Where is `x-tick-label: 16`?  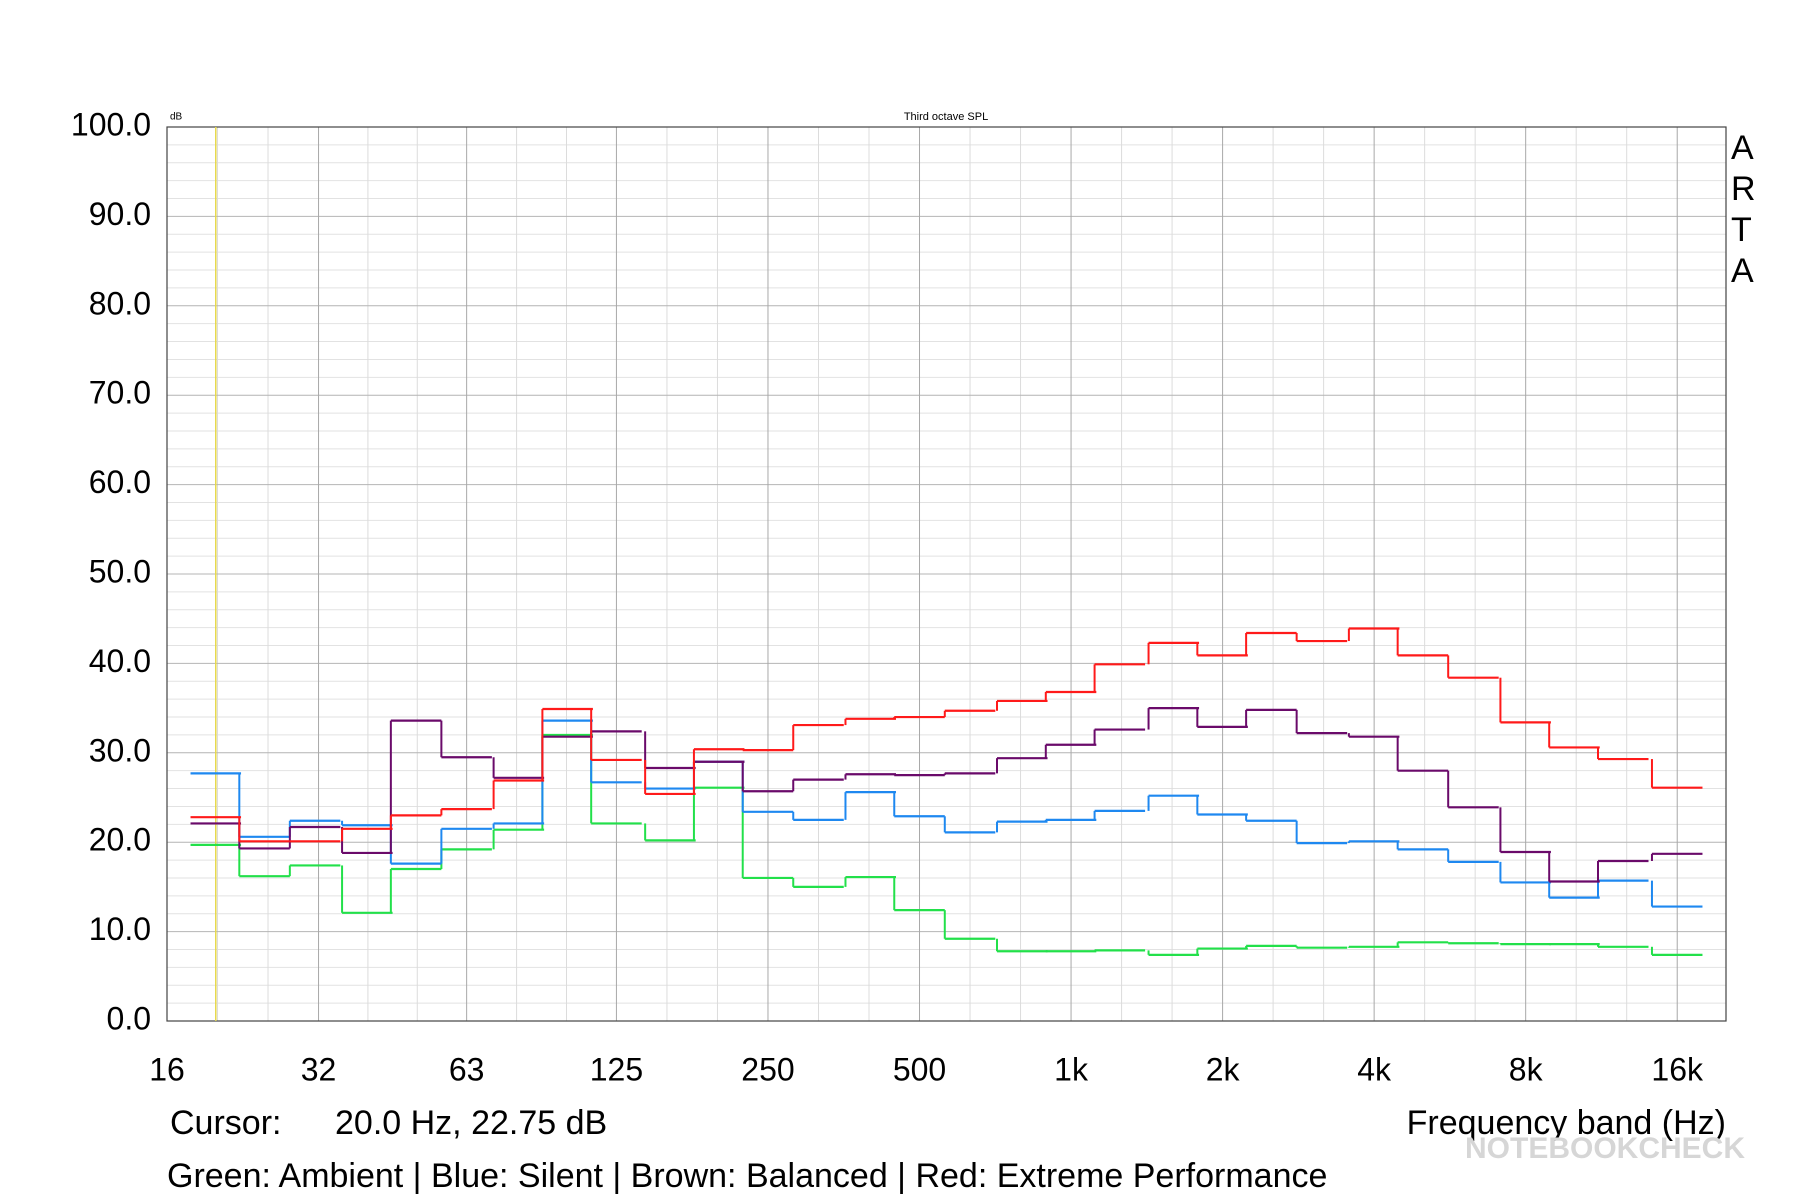 x-tick-label: 16 is located at coordinates (167, 1069).